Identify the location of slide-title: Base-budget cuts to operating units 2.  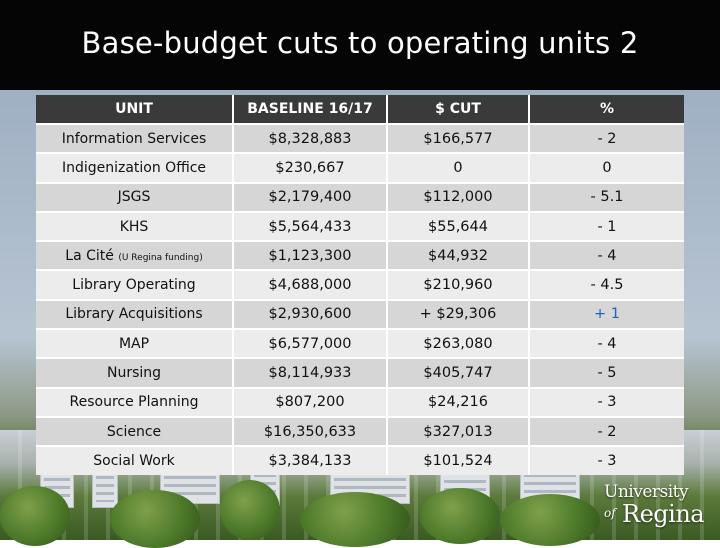
(360, 43).